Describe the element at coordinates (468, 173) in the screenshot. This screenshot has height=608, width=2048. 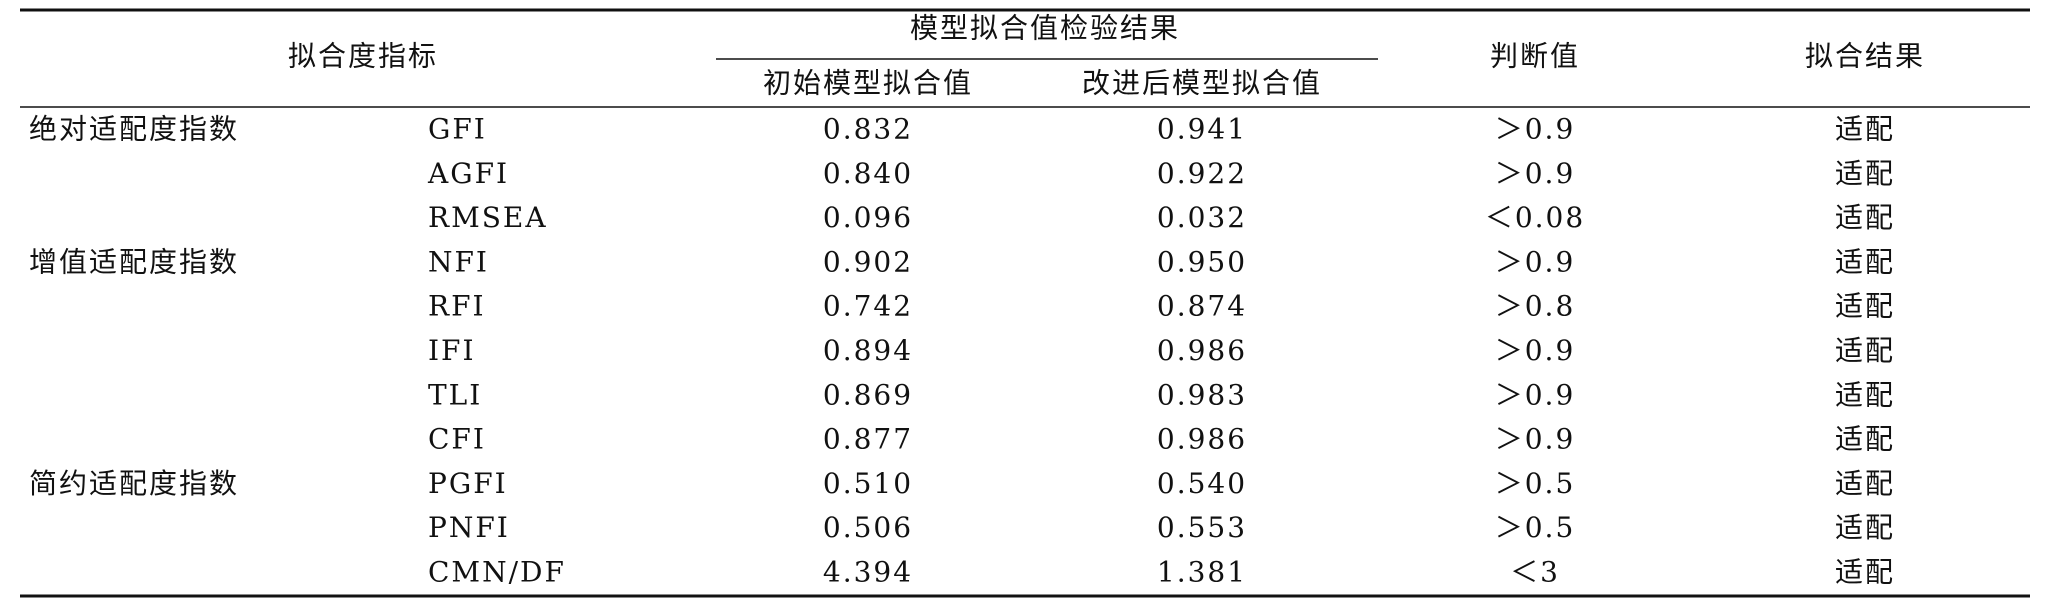
I see `cell-index: AGFI` at that location.